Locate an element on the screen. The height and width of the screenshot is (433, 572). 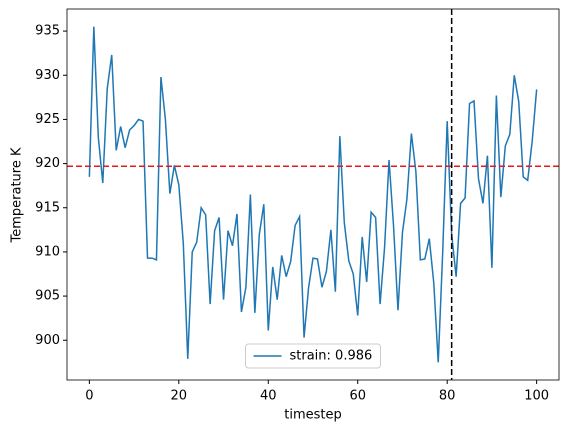
y-tick-label: 915 is located at coordinates (47, 207).